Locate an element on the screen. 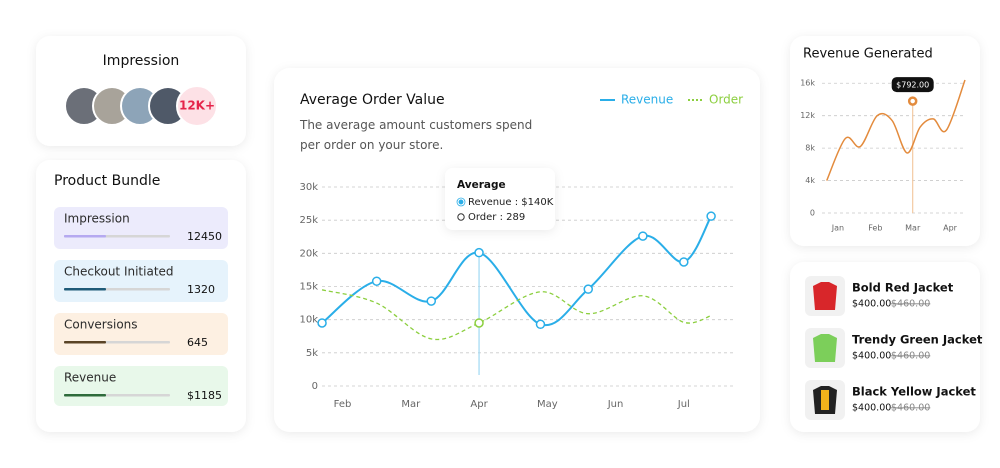  product-name: Trendy Green Jacket is located at coordinates (917, 340).